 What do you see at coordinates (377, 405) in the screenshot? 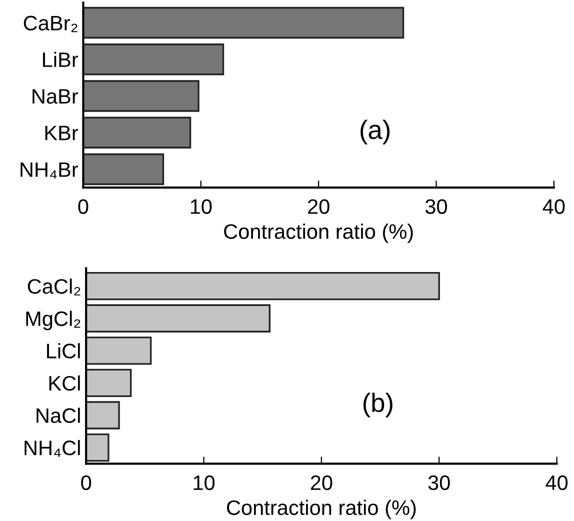
I see `annotation: (b)` at bounding box center [377, 405].